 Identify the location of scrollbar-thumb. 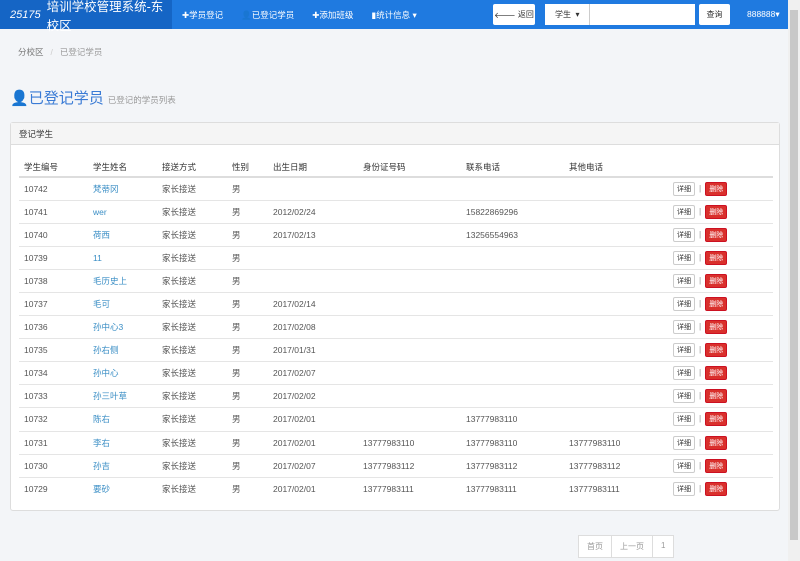
(794, 275).